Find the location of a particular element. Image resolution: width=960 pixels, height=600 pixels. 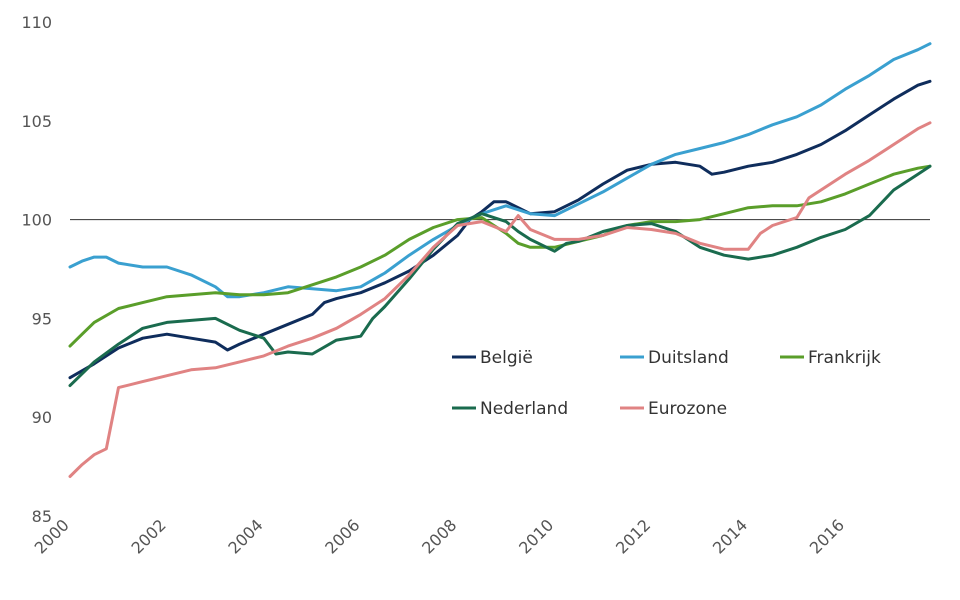

legend-label: Eurozone is located at coordinates (687, 409).